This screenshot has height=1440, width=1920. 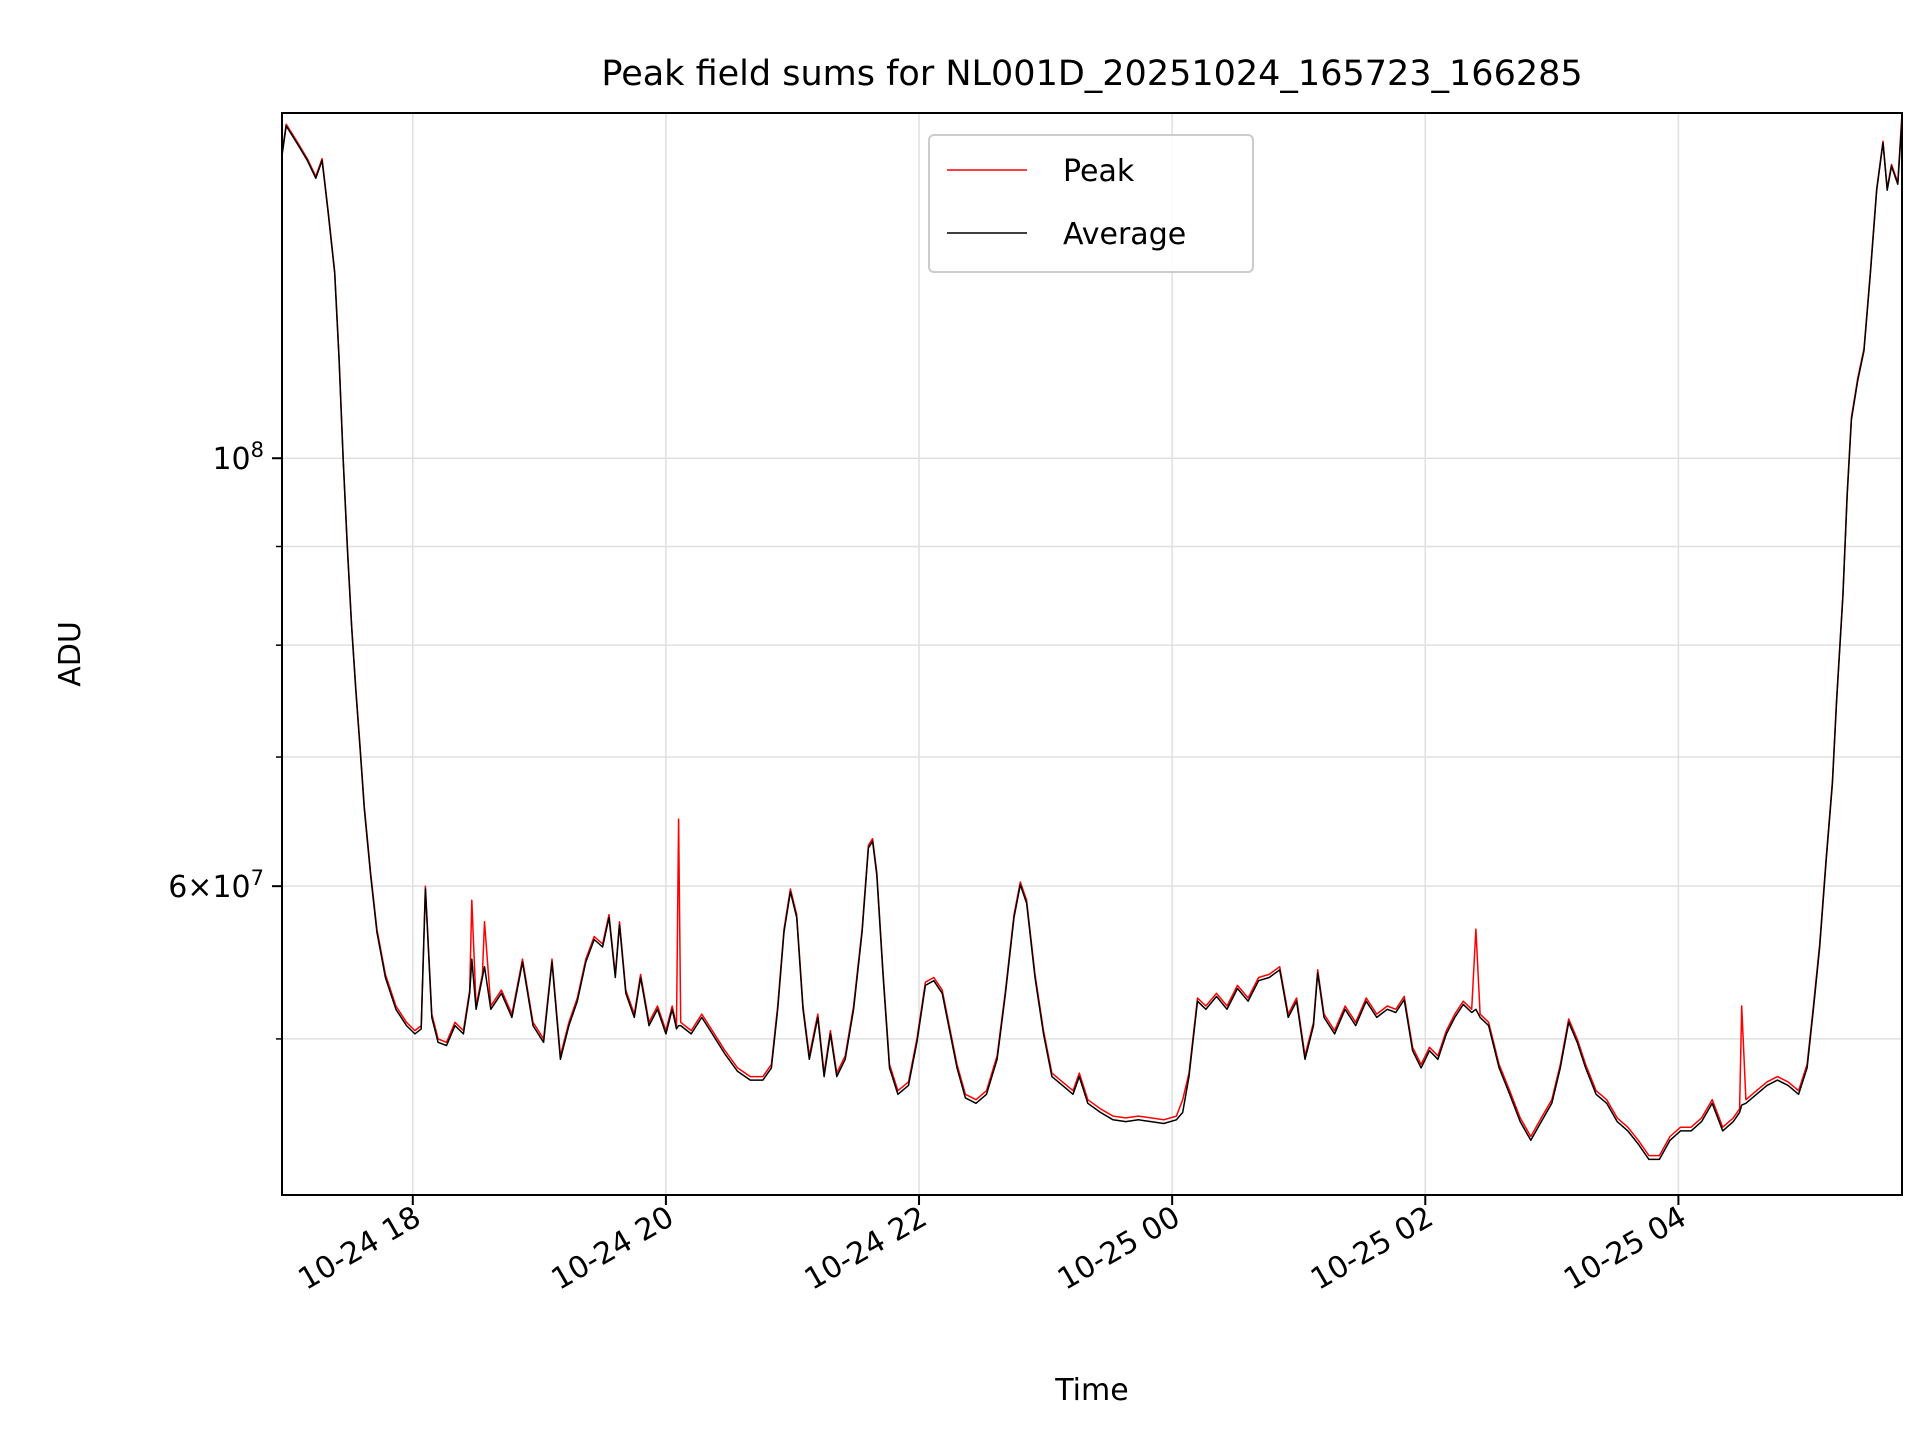 I want to click on x-axis-label: Time, so click(x=1091, y=1390).